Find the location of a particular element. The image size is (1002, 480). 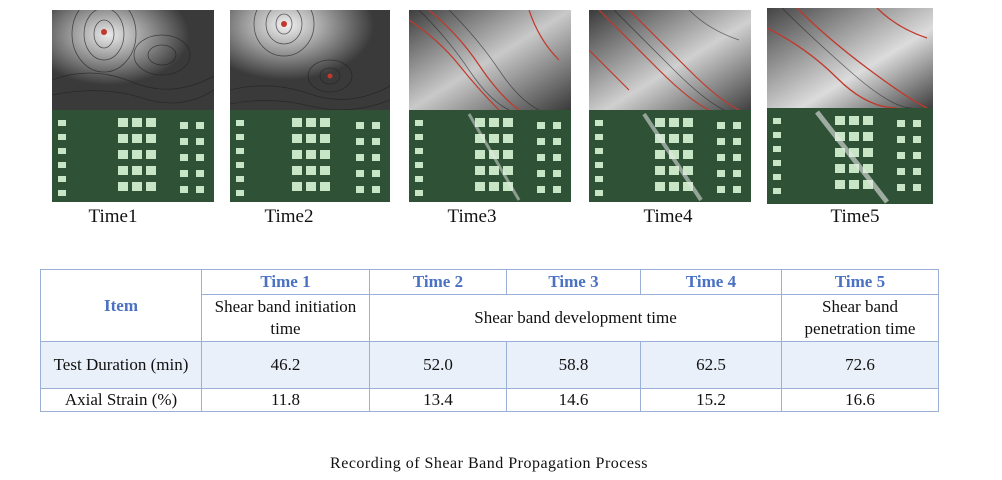

development-phase-cell: Shear band development time is located at coordinates (575, 318).